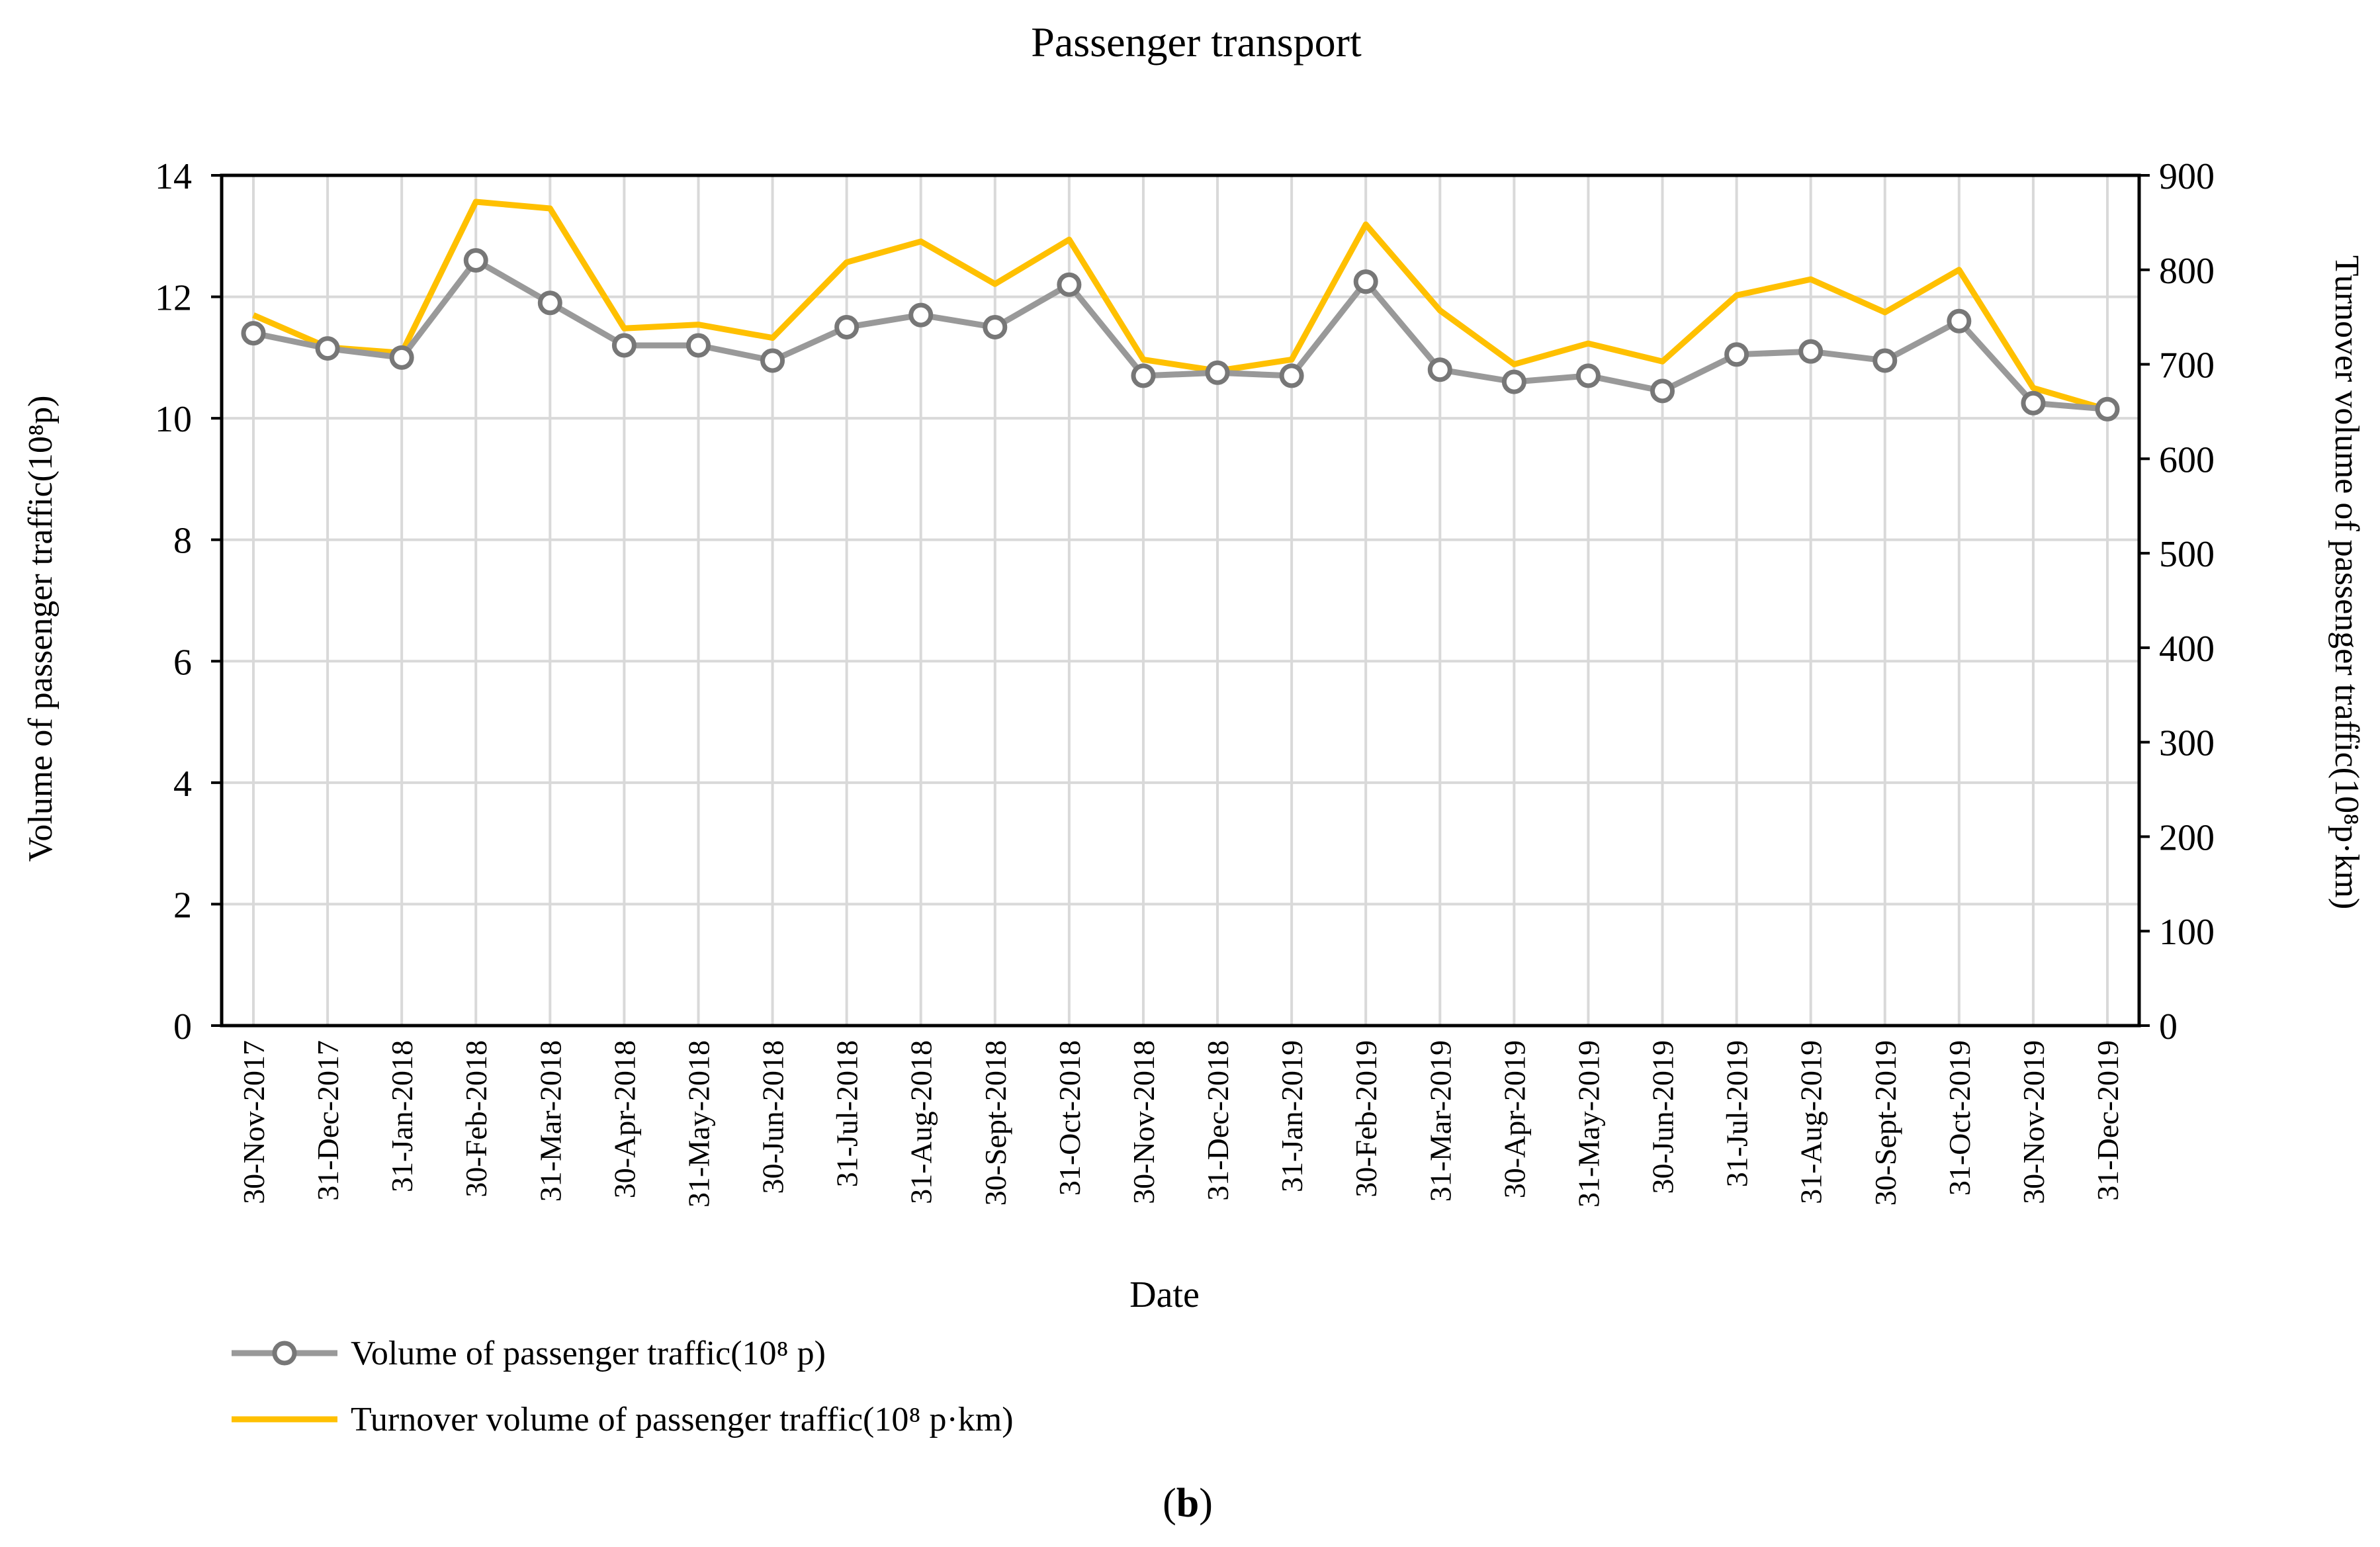 Image resolution: width=2380 pixels, height=1547 pixels. What do you see at coordinates (2187, 460) in the screenshot?
I see `right-tick-label: 600` at bounding box center [2187, 460].